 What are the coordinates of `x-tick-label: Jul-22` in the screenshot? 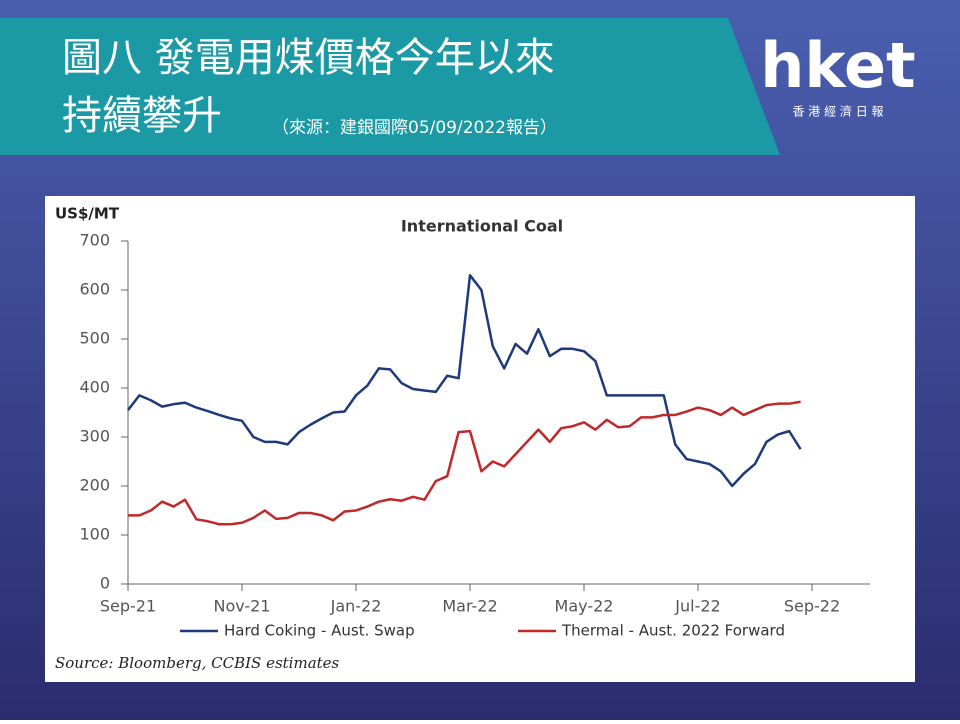 It's located at (697, 606).